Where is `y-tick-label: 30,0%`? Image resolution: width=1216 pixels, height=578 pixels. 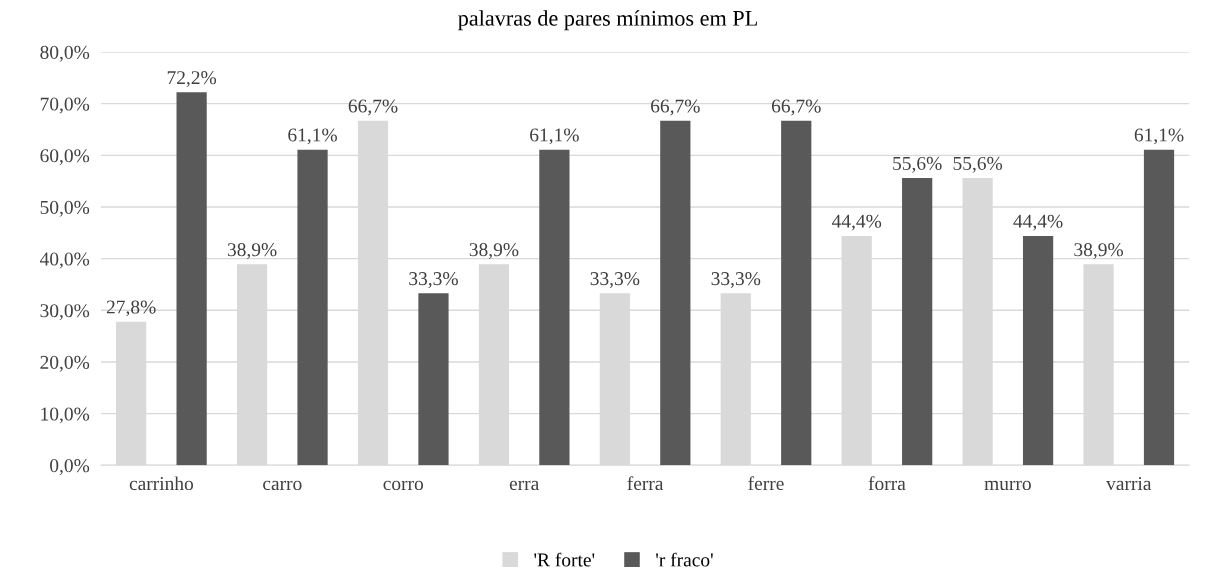
y-tick-label: 30,0% is located at coordinates (65, 312).